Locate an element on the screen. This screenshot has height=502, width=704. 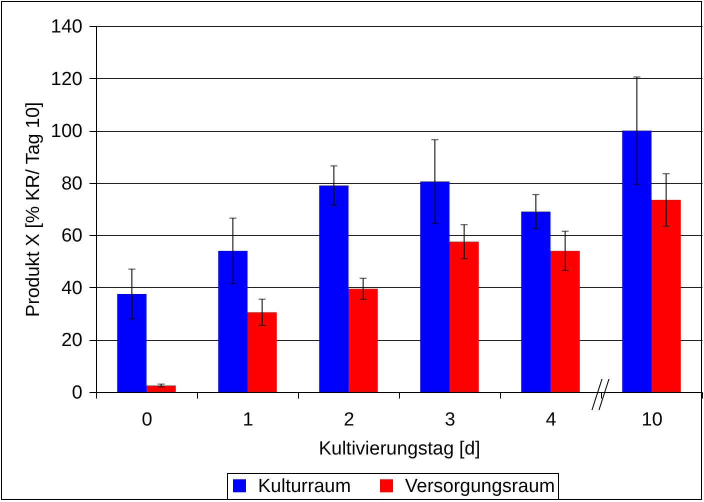
y-tick-label: 140 is located at coordinates (66, 27).